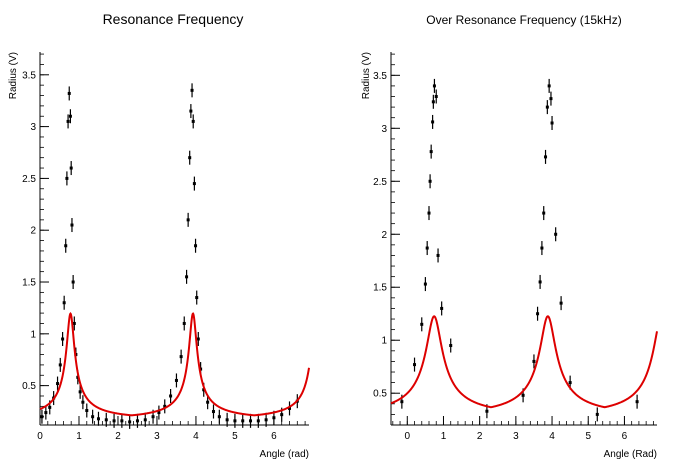 The image size is (698, 476). I want to click on x-tick-label: 6, so click(625, 436).